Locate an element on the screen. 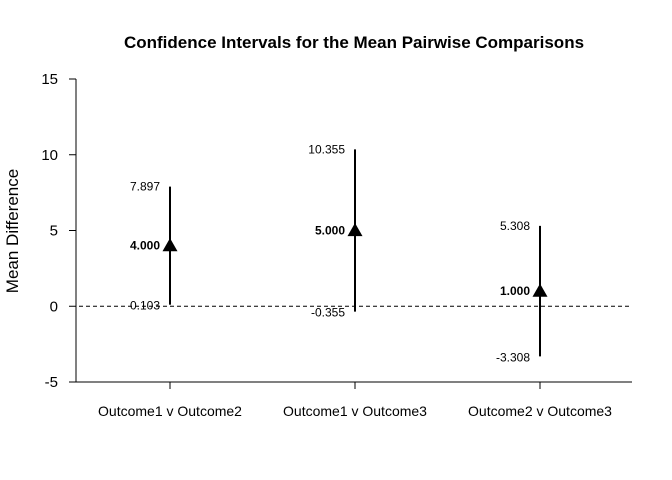 The image size is (672, 480). y-tick-label: -5 is located at coordinates (51, 382).